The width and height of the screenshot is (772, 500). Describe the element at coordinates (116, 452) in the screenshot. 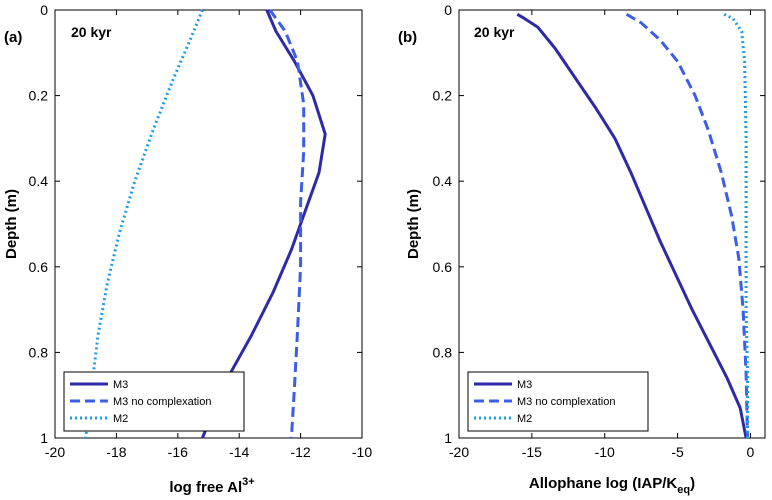

I see `panel-a-xtick-label: -18` at that location.